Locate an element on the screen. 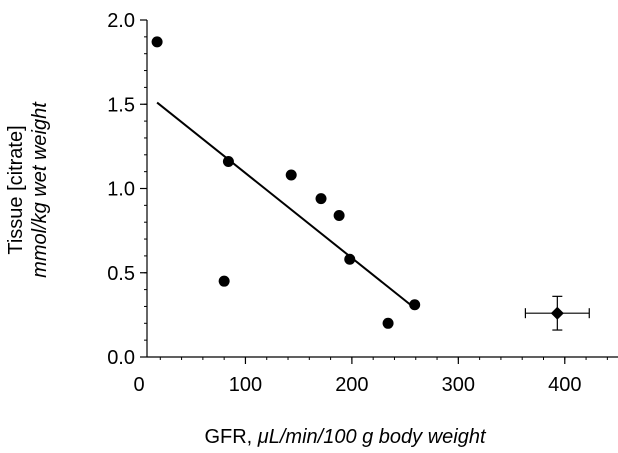  y-tick-label: 0.5 is located at coordinates (121, 274).